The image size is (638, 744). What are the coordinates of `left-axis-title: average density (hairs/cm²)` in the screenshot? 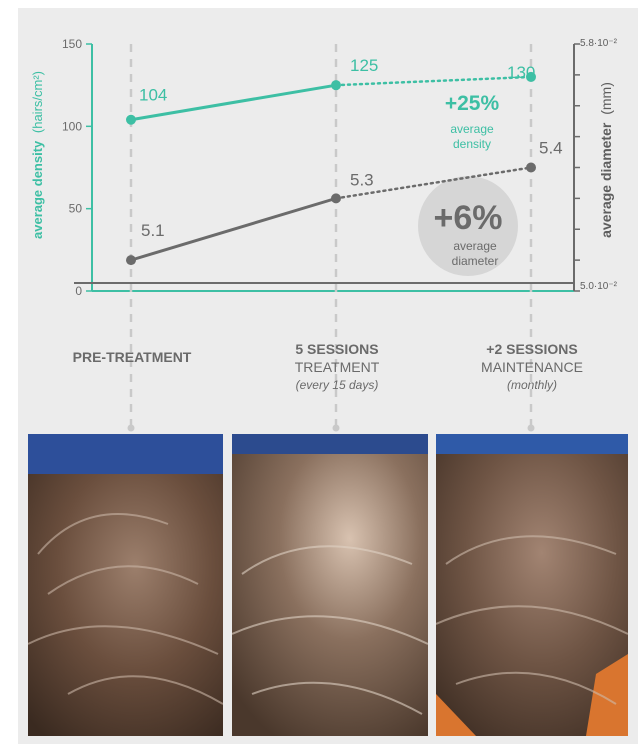 It's located at (37, 155).